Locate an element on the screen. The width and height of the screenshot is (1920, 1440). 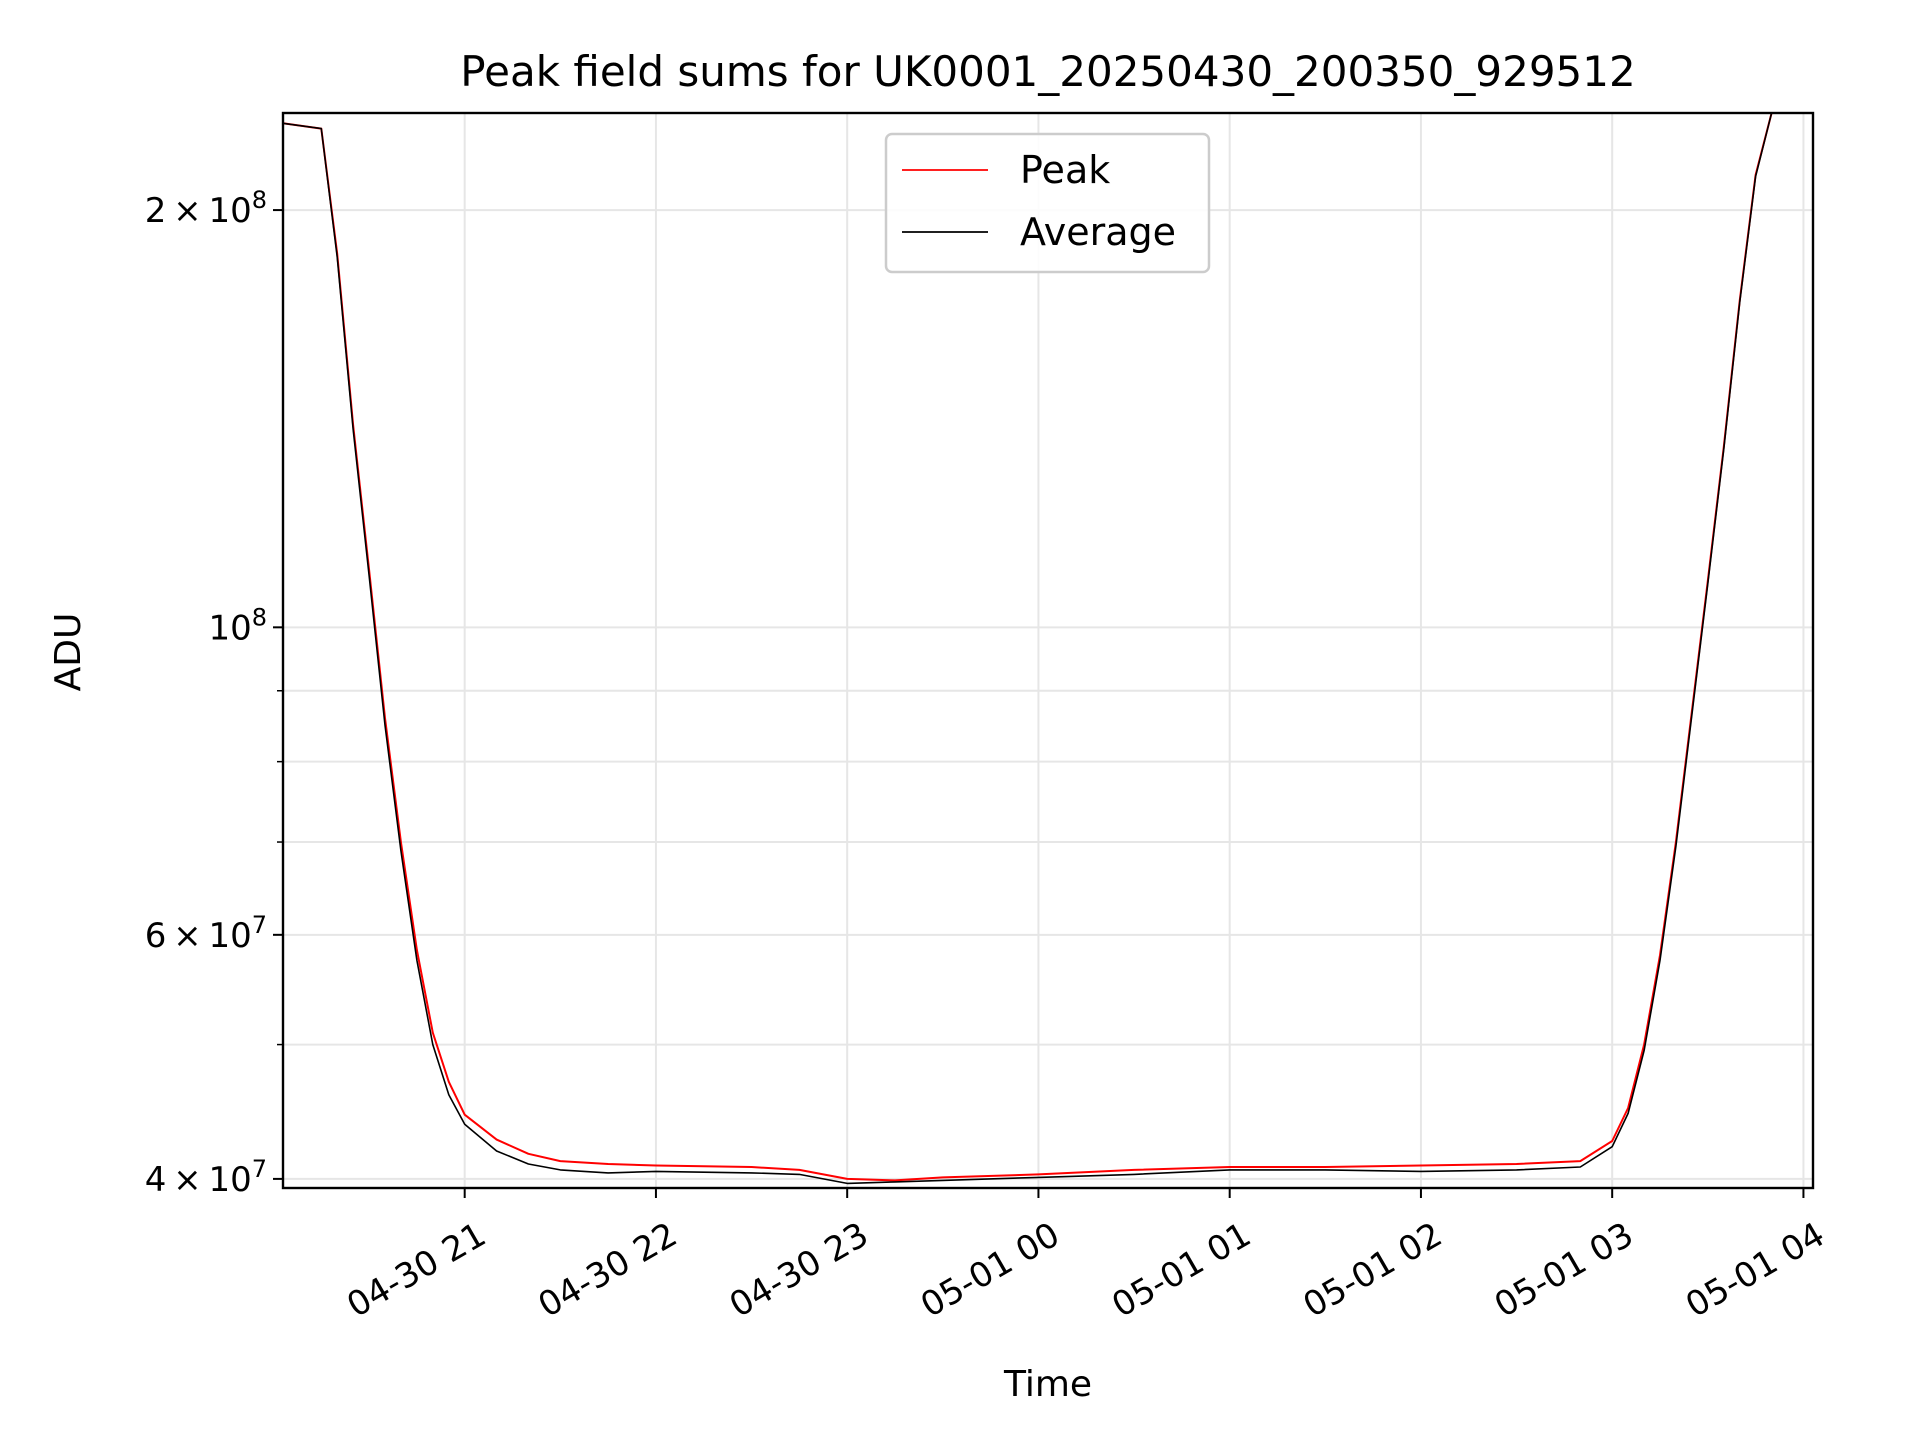
legend-box is located at coordinates (1047, 203).